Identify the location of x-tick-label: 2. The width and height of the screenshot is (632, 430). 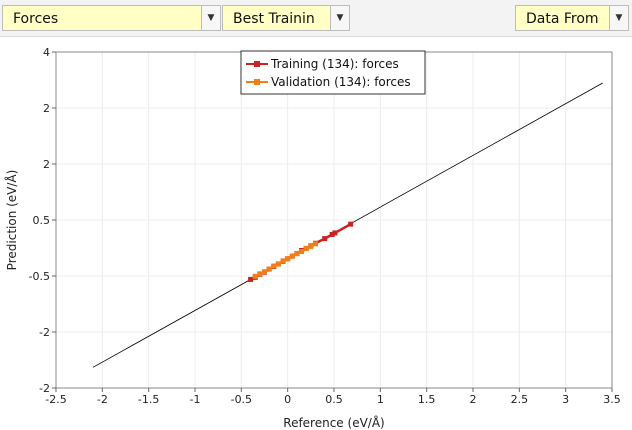
(473, 399).